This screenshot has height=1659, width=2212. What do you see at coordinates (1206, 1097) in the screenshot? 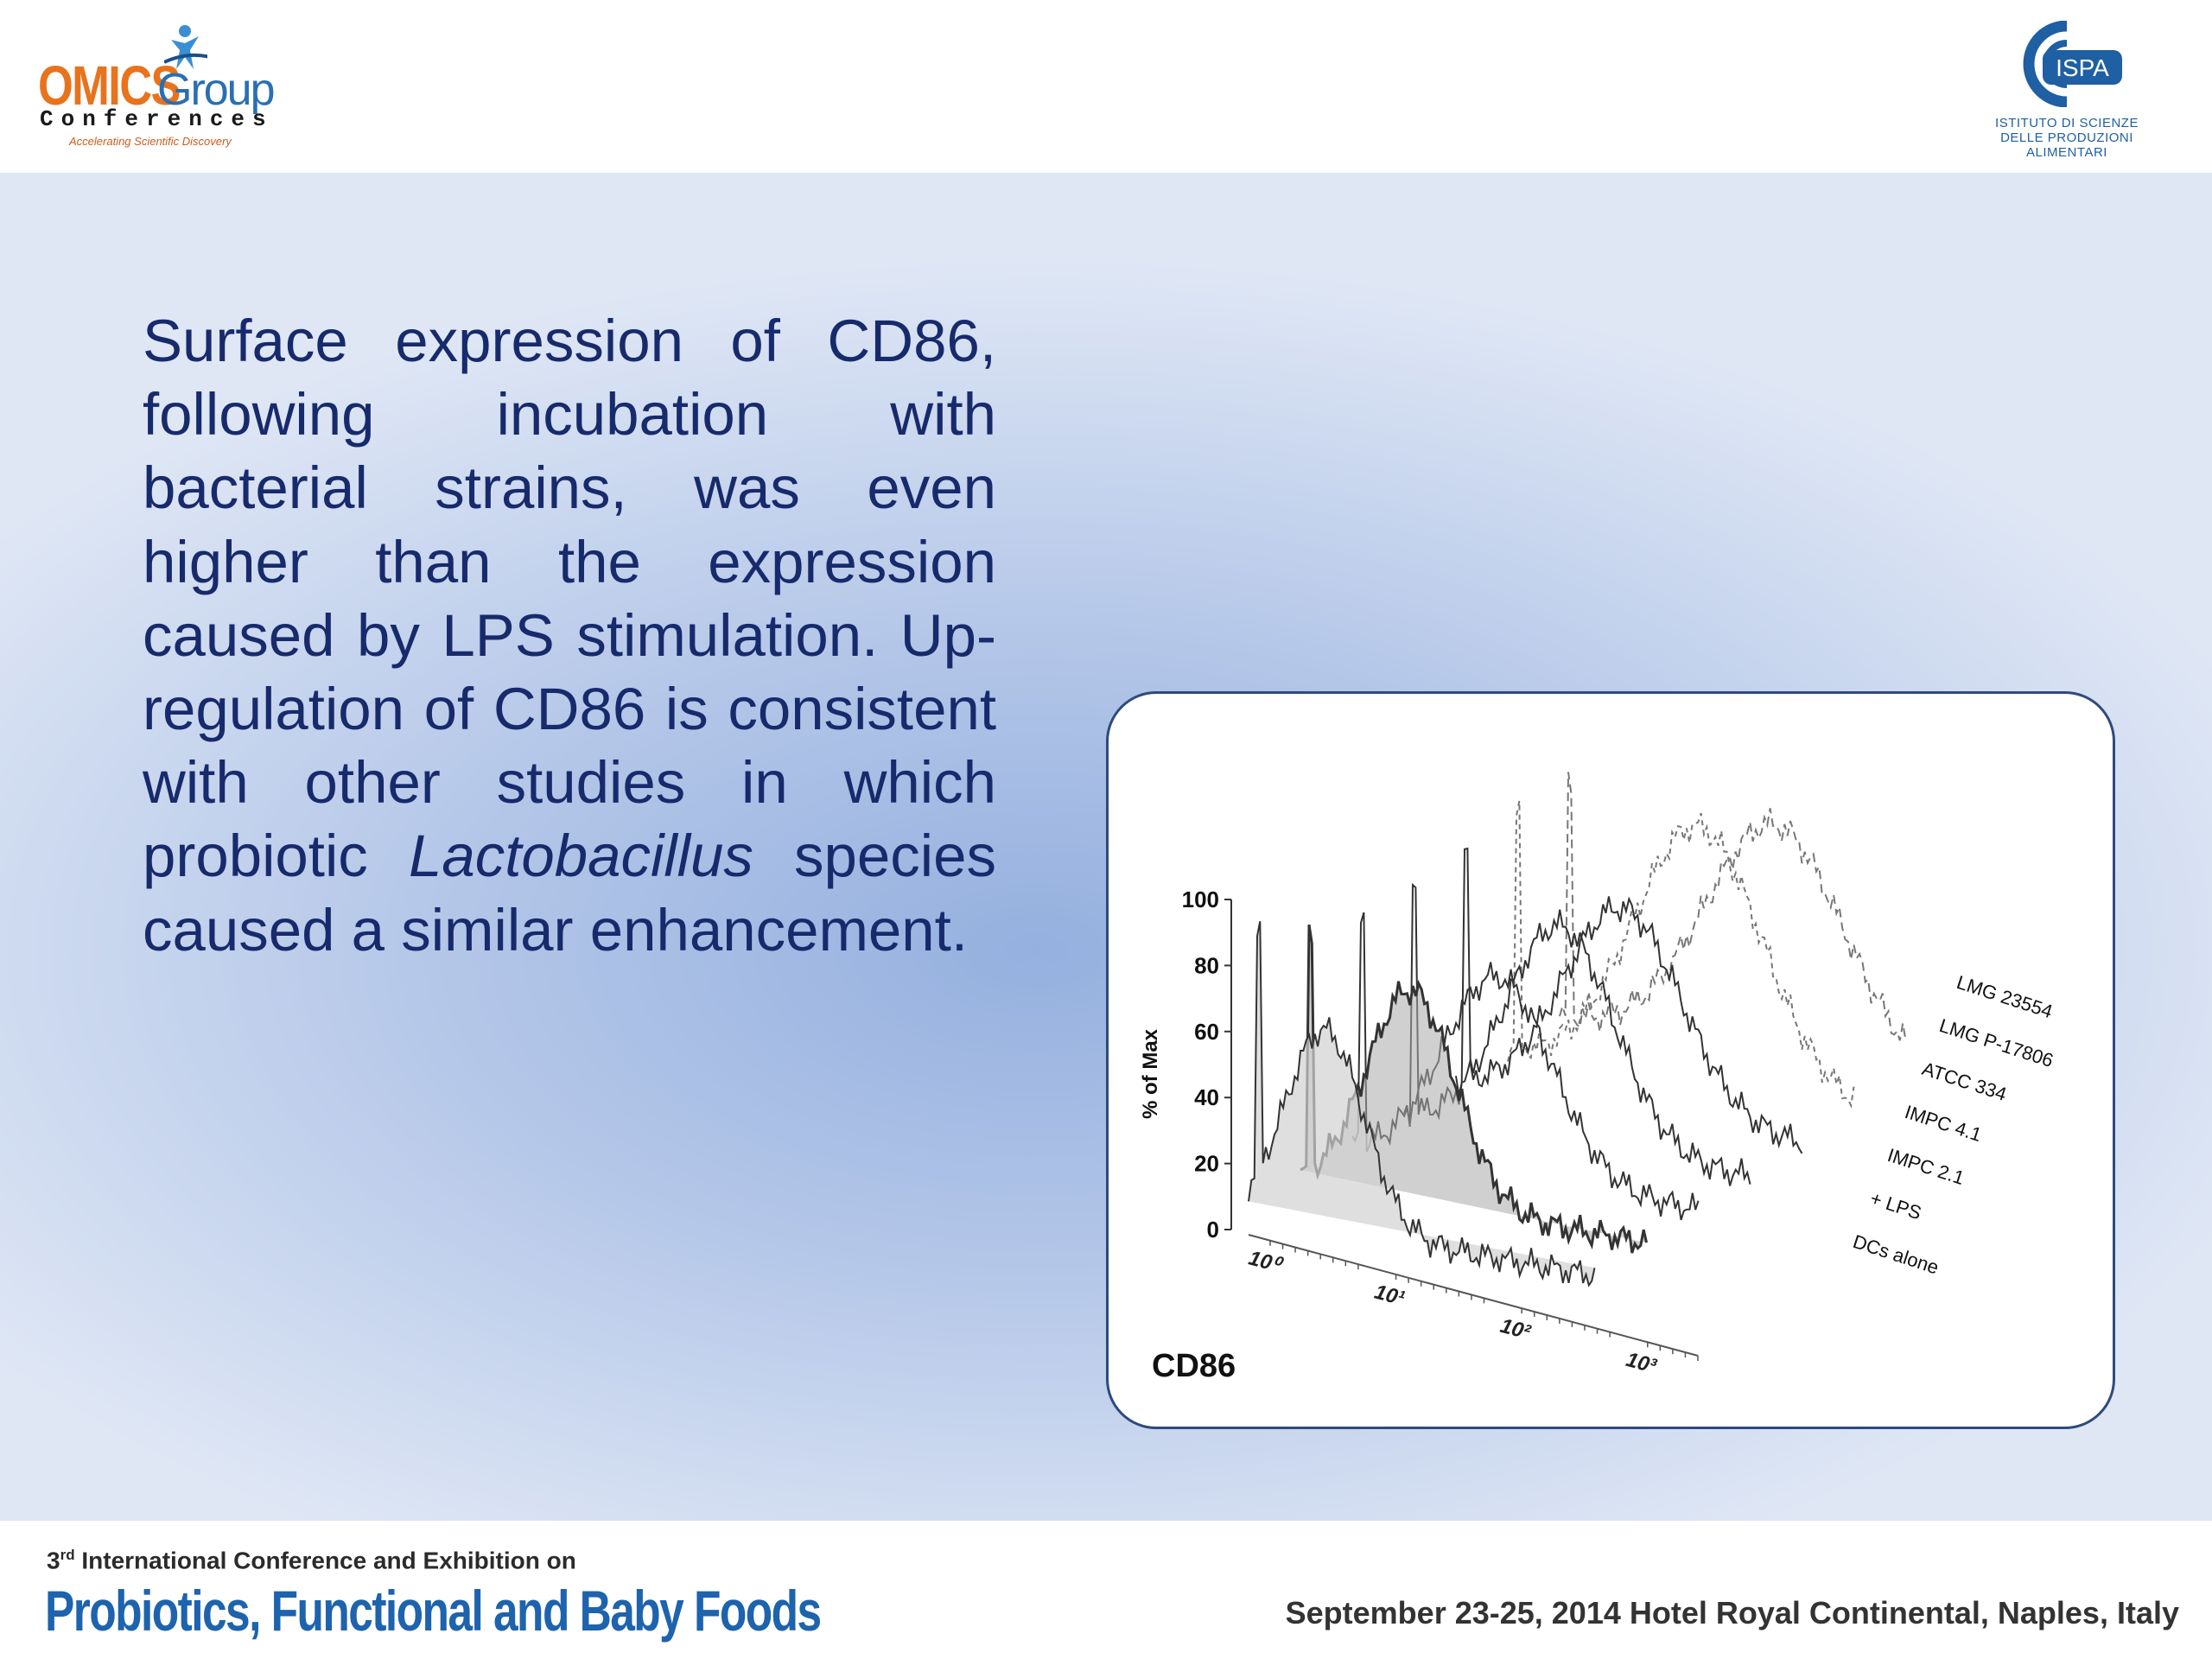
I see `y-tick-label: 40` at bounding box center [1206, 1097].